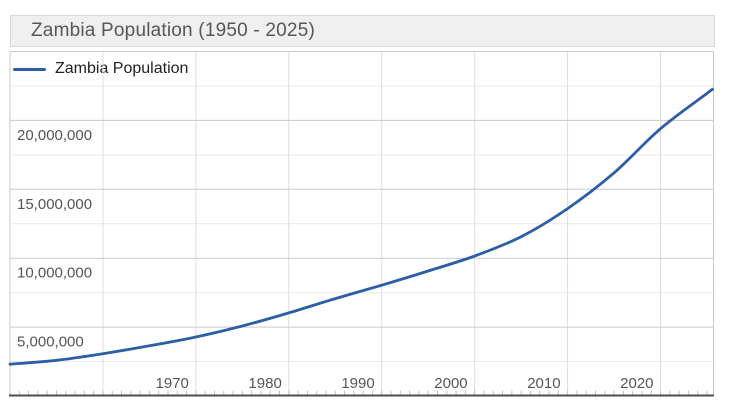 The height and width of the screenshot is (403, 736). I want to click on y-axis-label: 15,000,000, so click(54, 204).